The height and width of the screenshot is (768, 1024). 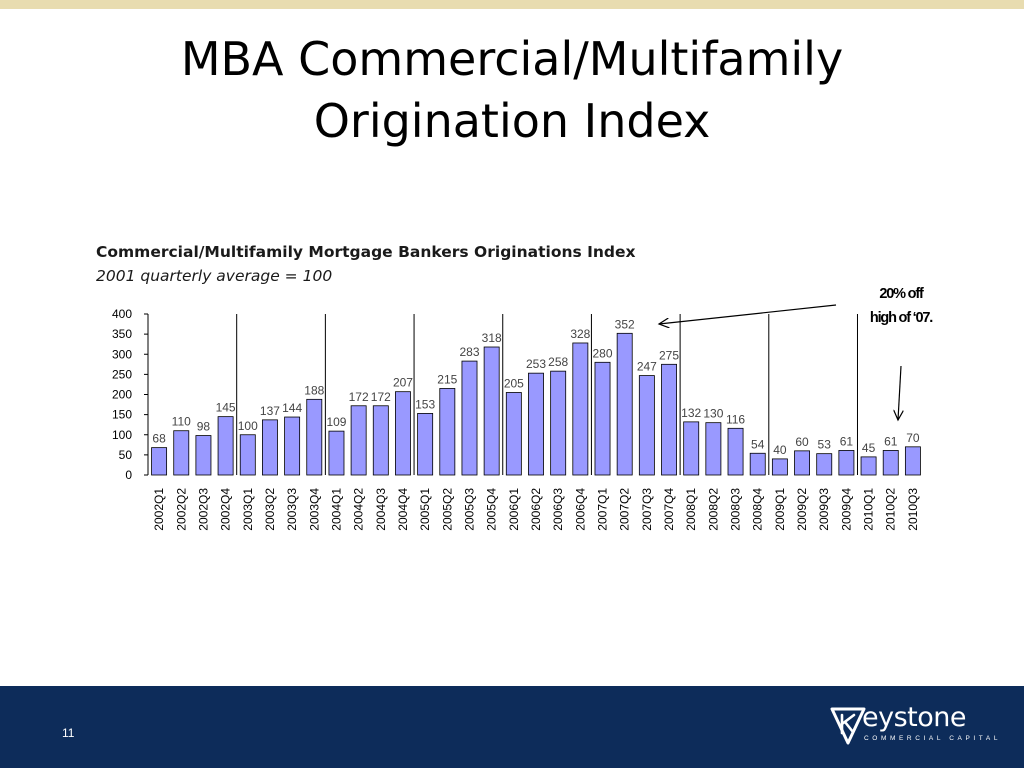 What do you see at coordinates (824, 509) in the screenshot?
I see `x-tick-label: 2009Q3` at bounding box center [824, 509].